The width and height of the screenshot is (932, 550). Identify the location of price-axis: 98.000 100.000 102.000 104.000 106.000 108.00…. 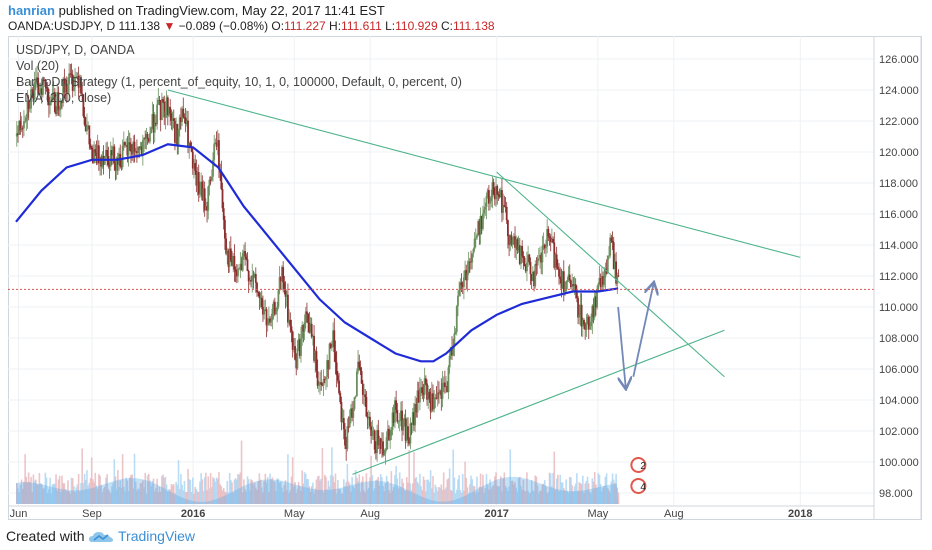
(897, 278).